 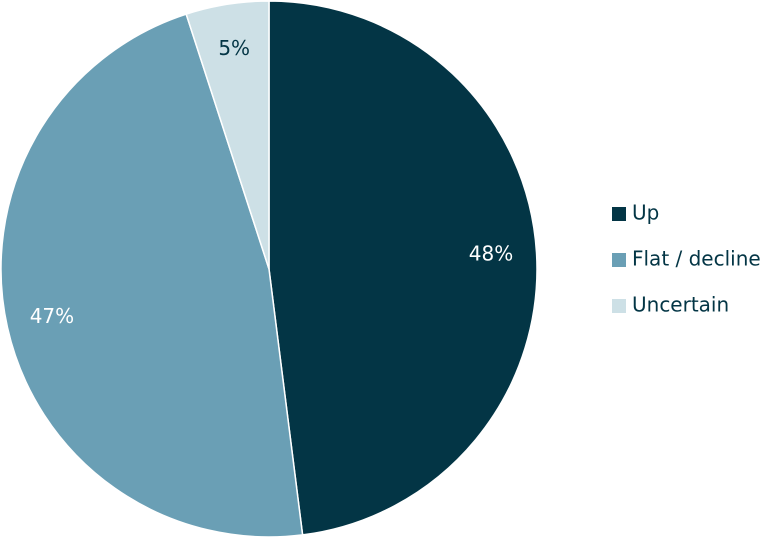 I want to click on legend-label: Flat / decline, so click(x=696, y=259).